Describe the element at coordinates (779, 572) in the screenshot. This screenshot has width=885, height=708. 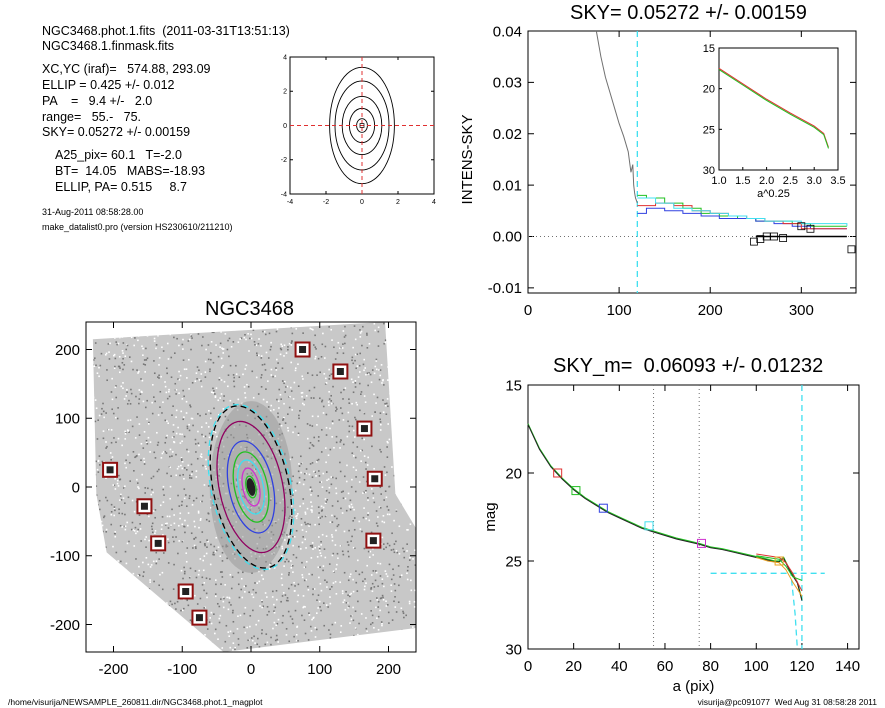
I see `mag-fan-series` at that location.